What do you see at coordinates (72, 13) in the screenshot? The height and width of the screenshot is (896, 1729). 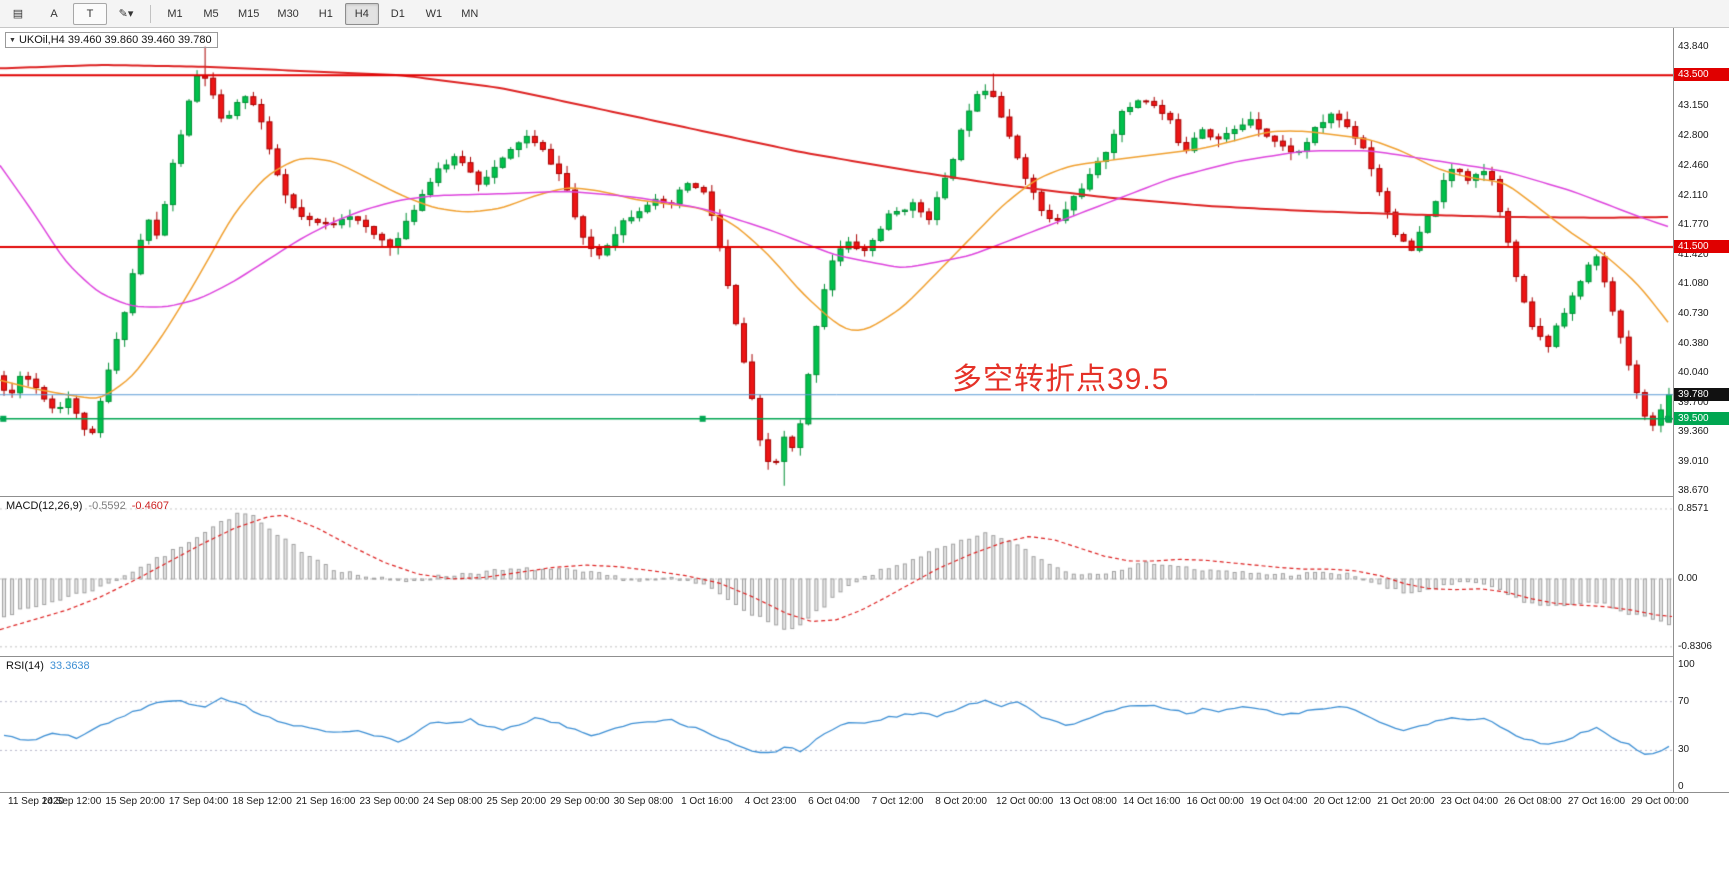 I see `toolbar-icon-group: ▤ A T ✎▾` at bounding box center [72, 13].